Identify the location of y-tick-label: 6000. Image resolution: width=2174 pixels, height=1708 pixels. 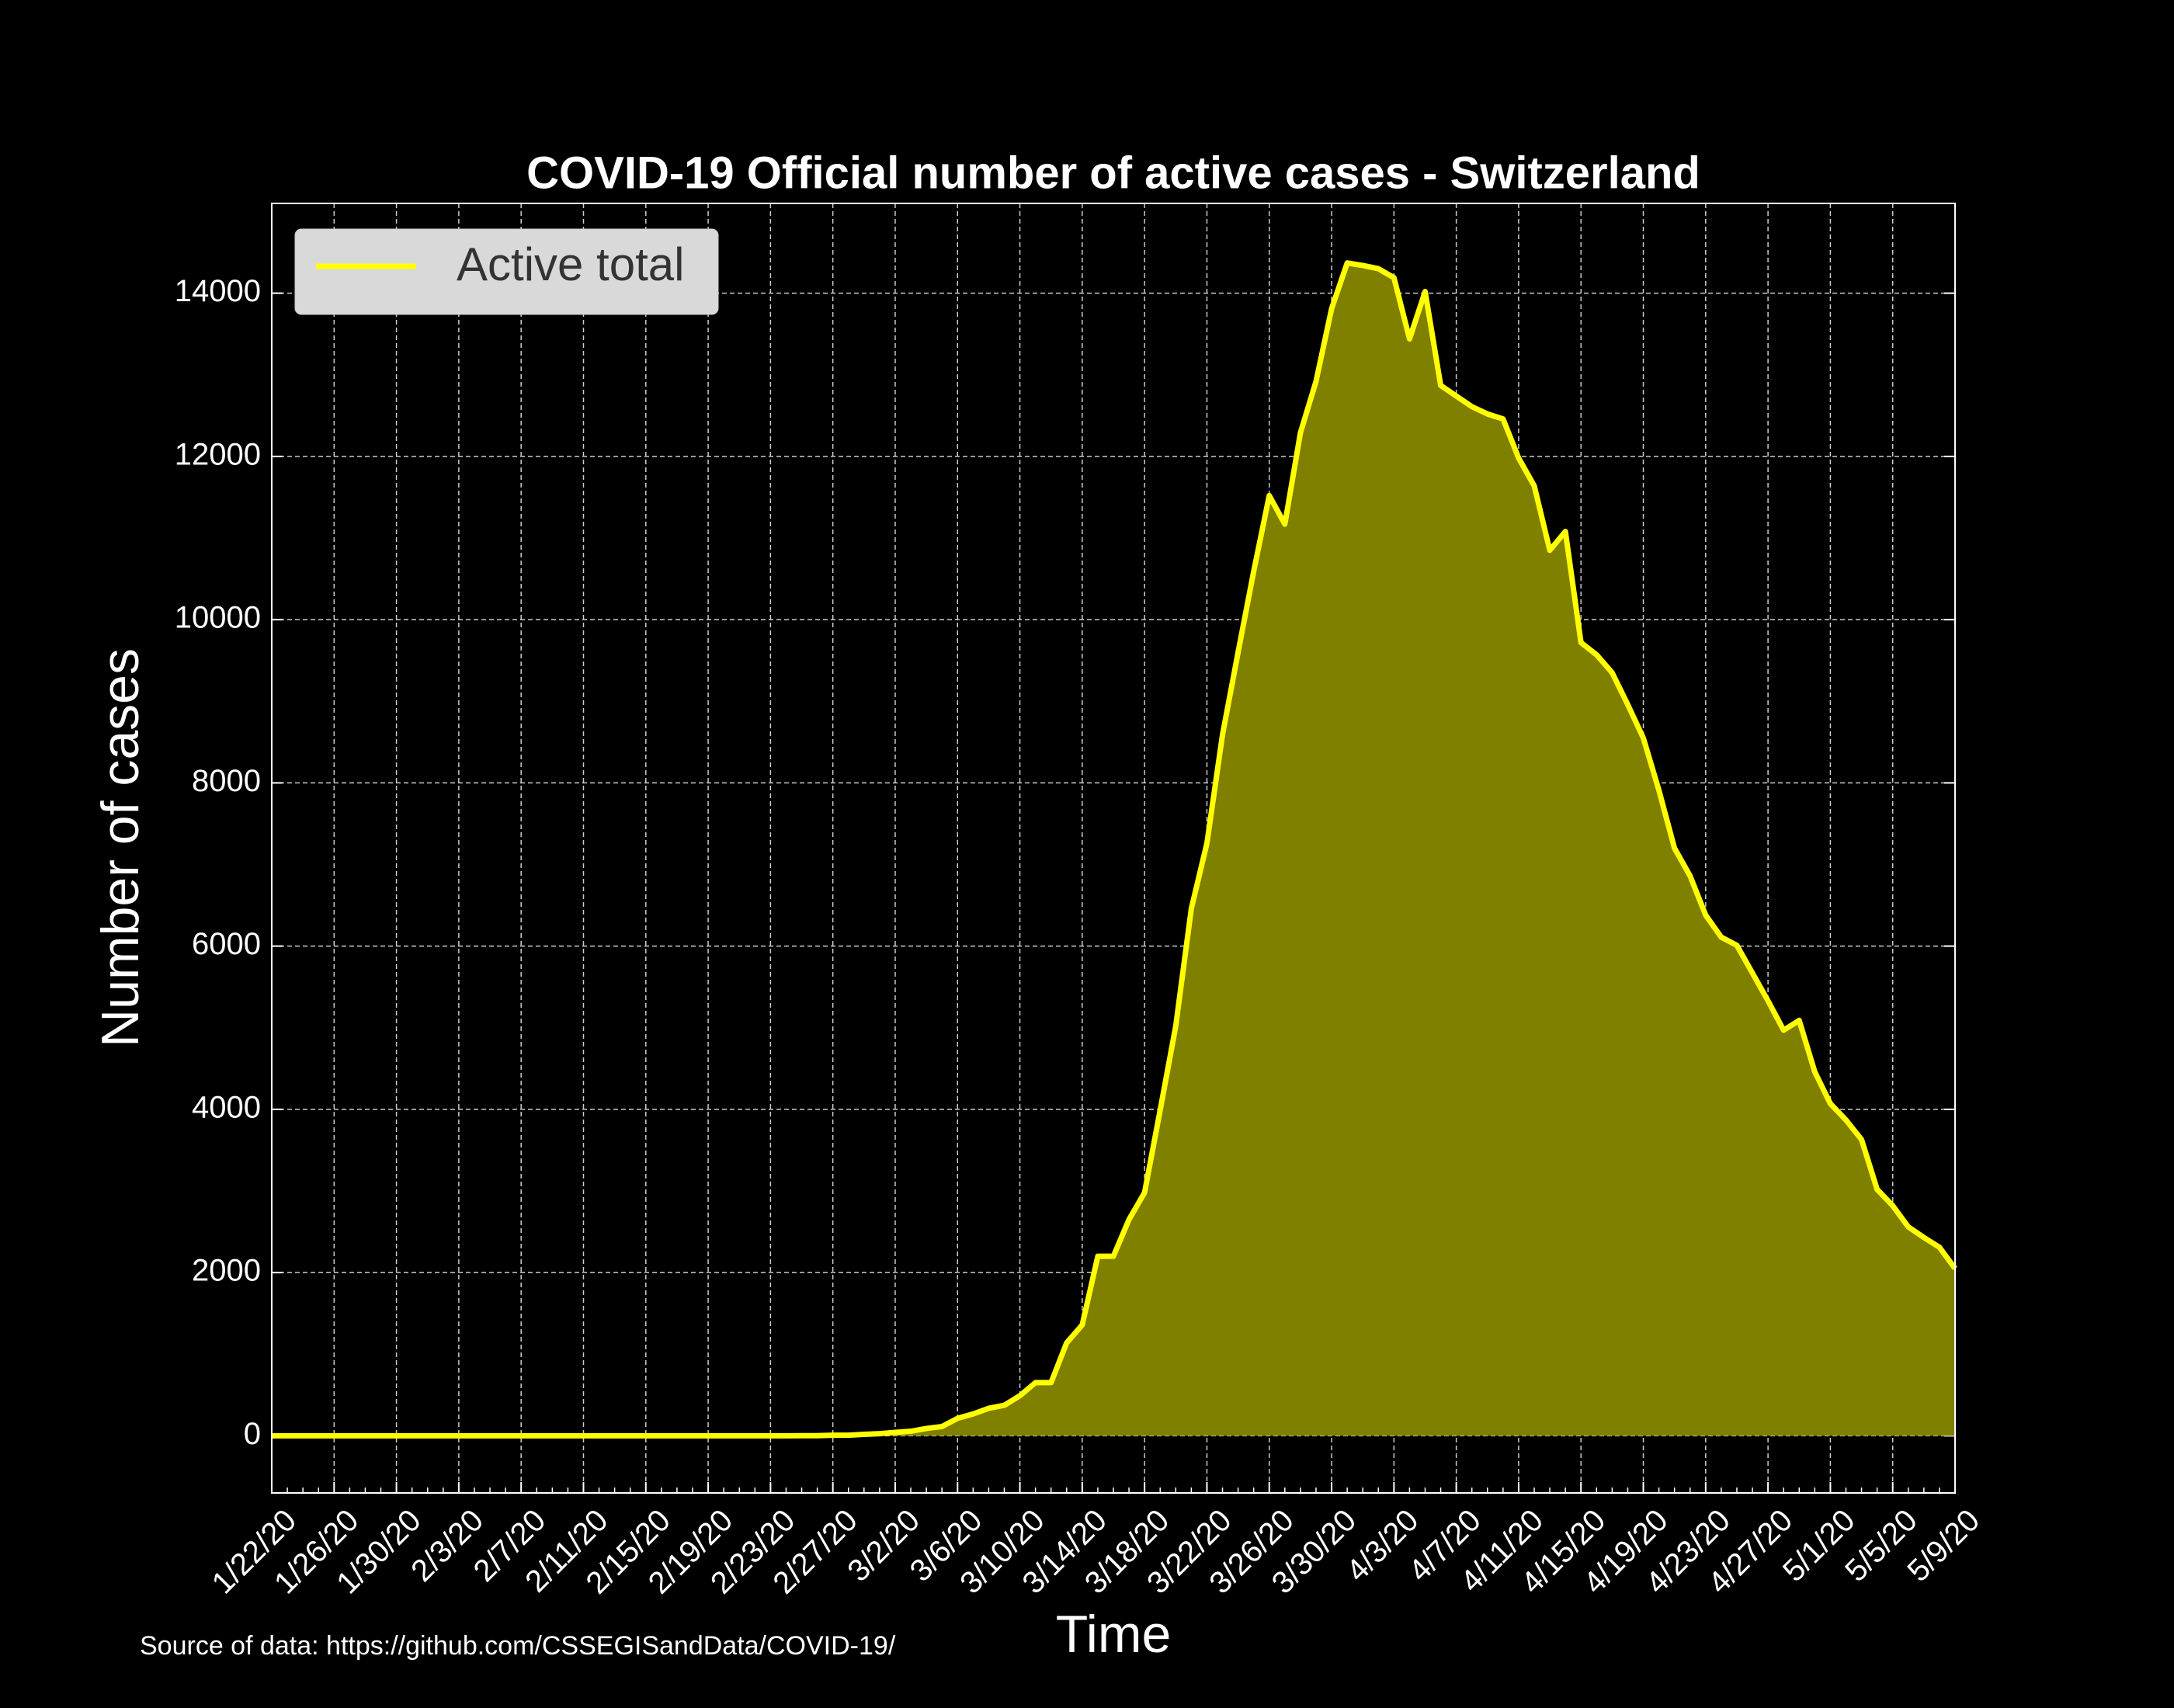
(227, 944).